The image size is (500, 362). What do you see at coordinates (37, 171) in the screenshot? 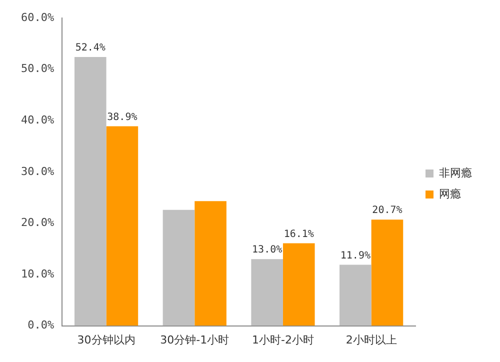
I see `y-tick-label: 30.0%` at bounding box center [37, 171].